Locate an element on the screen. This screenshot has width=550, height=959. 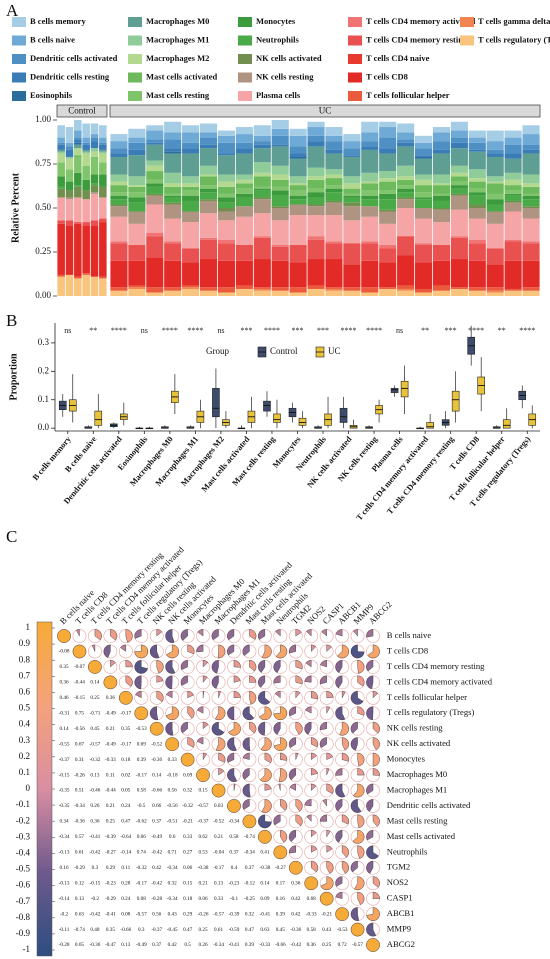
corr-value: 0.57 is located at coordinates (79, 837).